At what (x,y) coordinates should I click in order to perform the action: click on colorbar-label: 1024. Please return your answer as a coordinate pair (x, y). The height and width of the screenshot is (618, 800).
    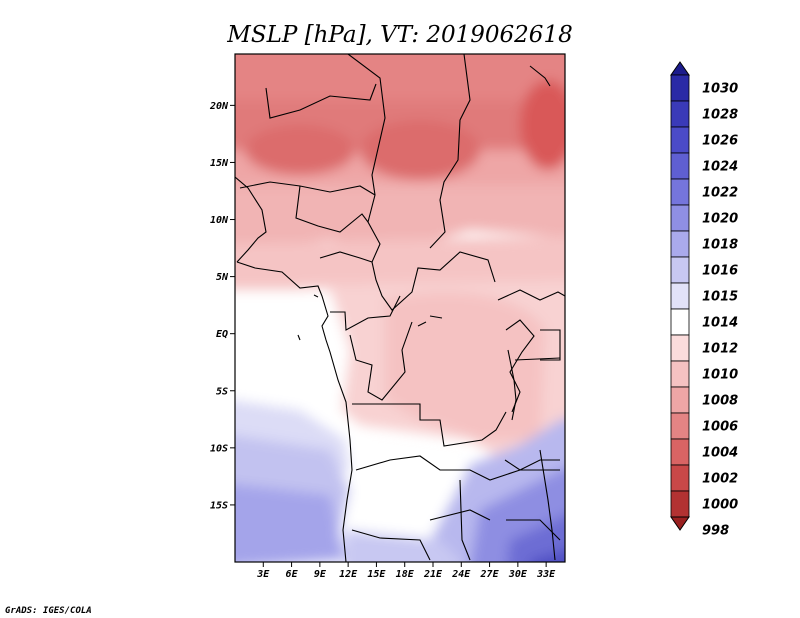
    Looking at the image, I should click on (720, 167).